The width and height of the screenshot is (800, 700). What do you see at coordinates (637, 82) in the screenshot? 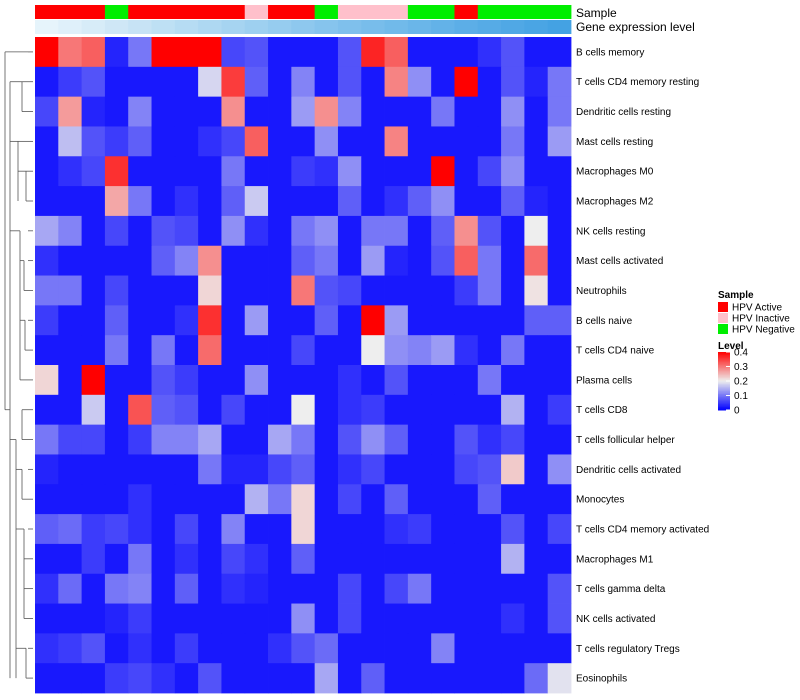
I see `row-label: T cells CD4 memory resting` at bounding box center [637, 82].